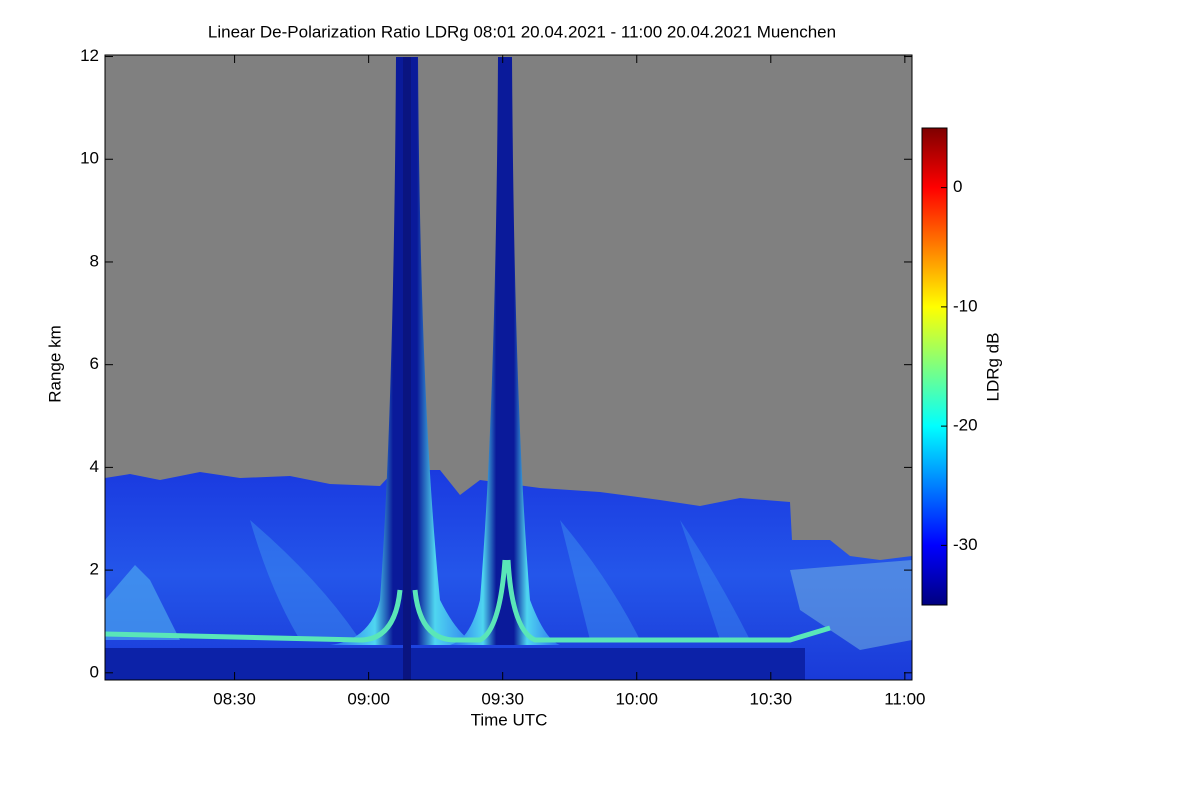 Image resolution: width=1200 pixels, height=800 pixels. What do you see at coordinates (904, 698) in the screenshot?
I see `x-tick-label: 11:00` at bounding box center [904, 698].